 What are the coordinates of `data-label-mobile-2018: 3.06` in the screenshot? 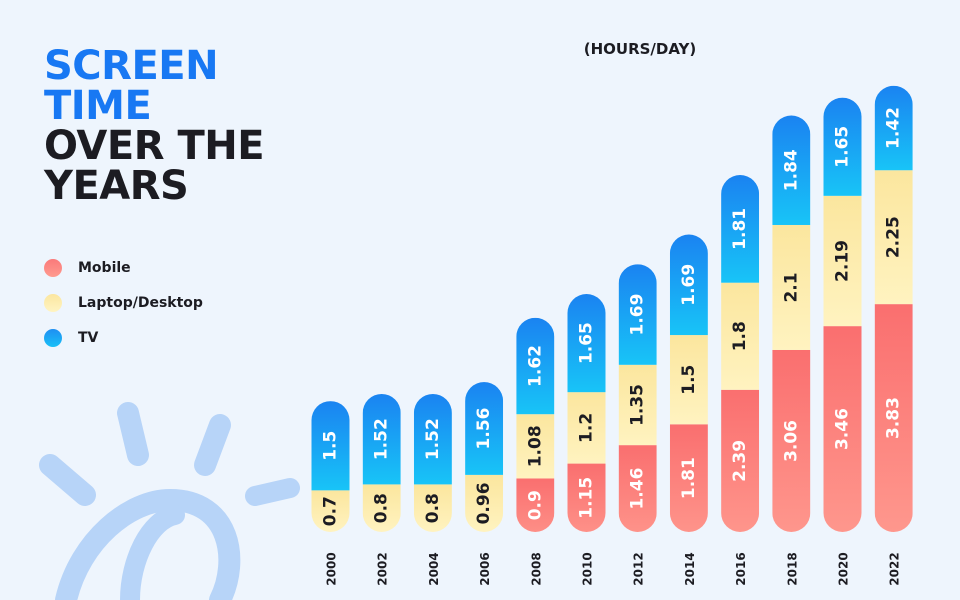 It's located at (791, 441).